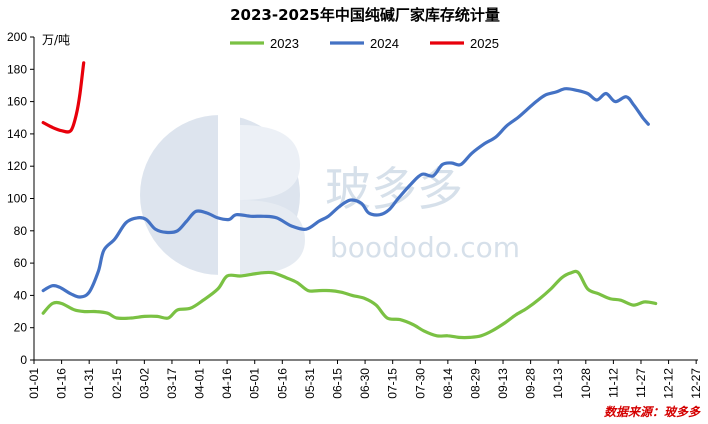 This screenshot has width=708, height=424. I want to click on y-tick-label: 100, so click(17, 199).